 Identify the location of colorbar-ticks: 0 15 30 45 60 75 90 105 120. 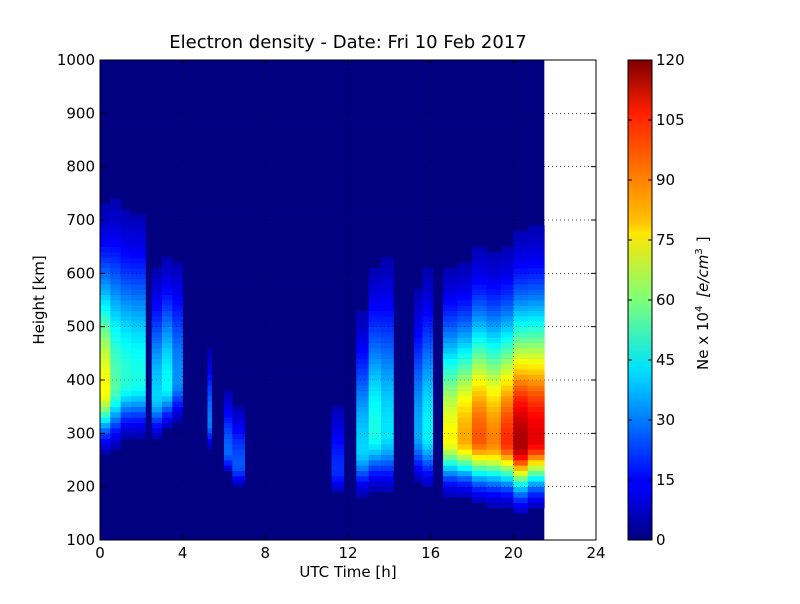
(656, 300).